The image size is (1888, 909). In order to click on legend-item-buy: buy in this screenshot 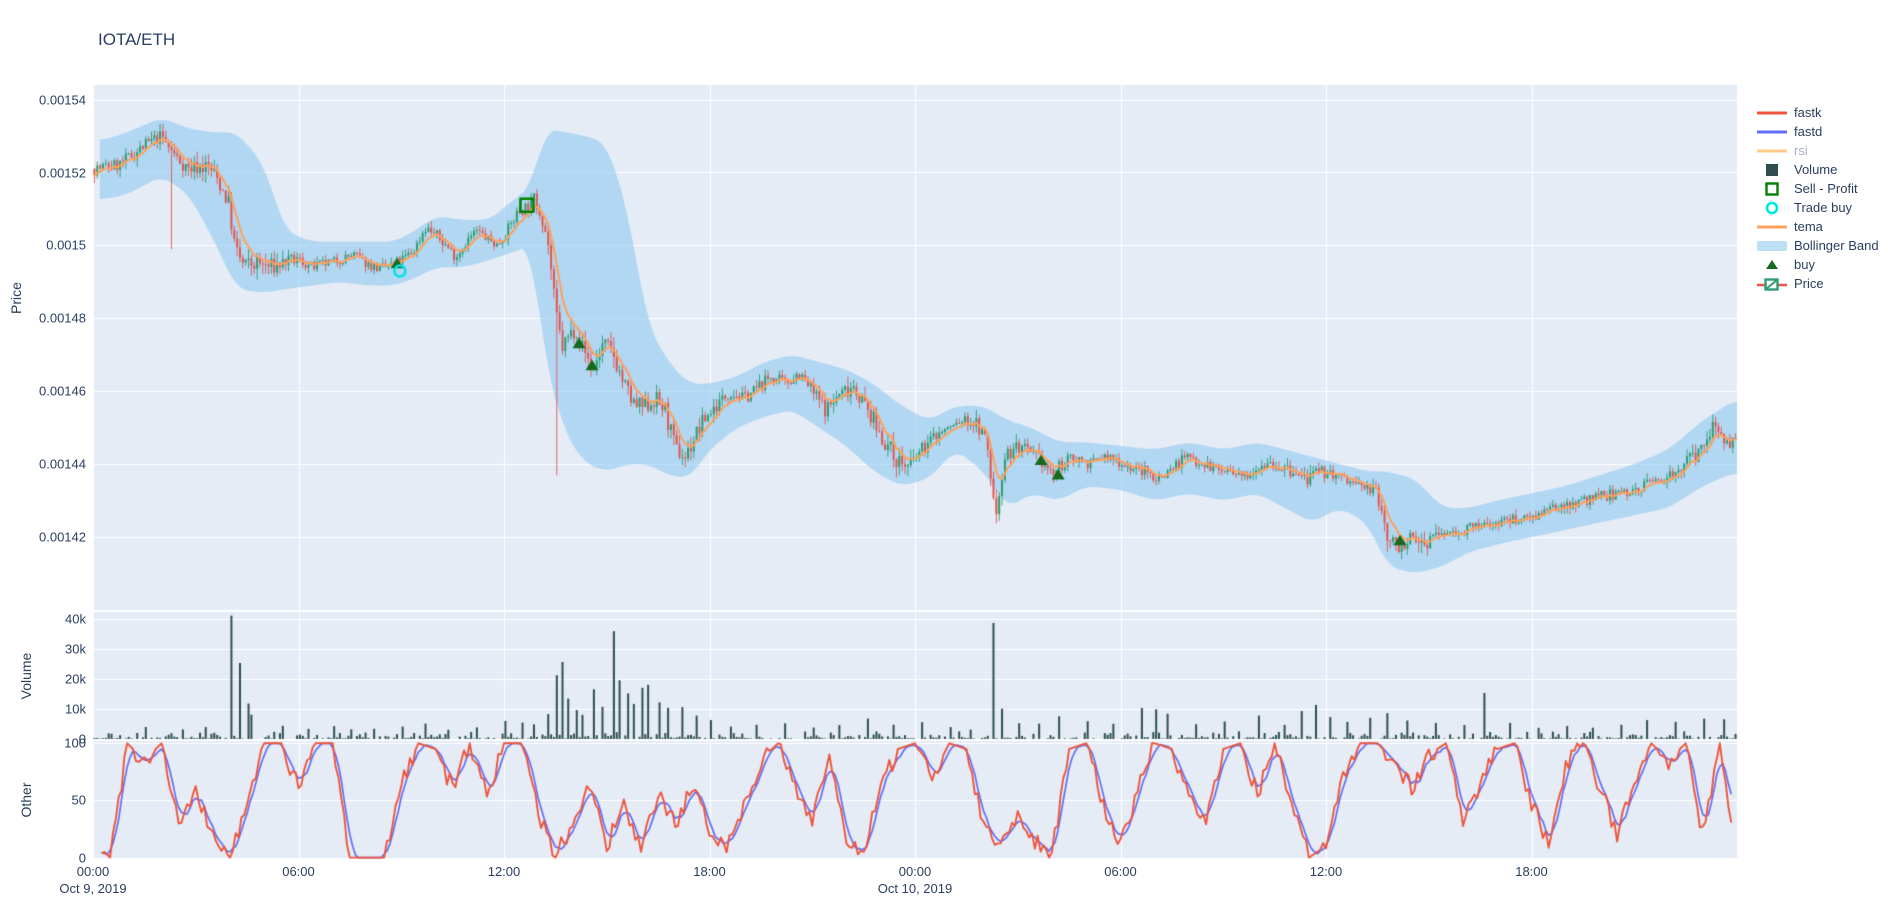, I will do `click(1817, 264)`.